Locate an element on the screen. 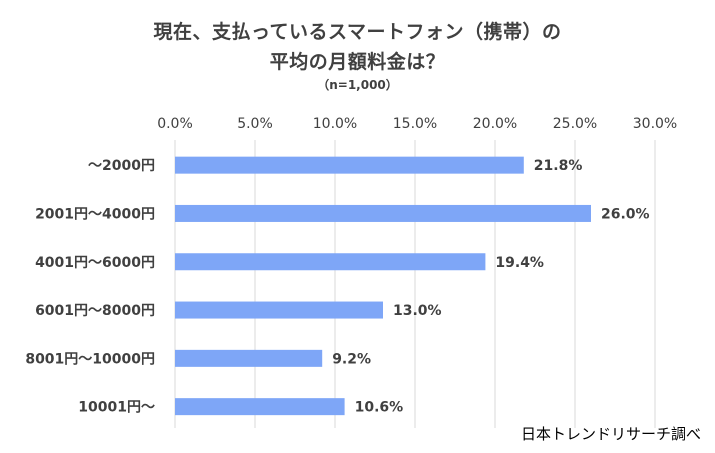  x-tick-label: 15.0% is located at coordinates (415, 124).